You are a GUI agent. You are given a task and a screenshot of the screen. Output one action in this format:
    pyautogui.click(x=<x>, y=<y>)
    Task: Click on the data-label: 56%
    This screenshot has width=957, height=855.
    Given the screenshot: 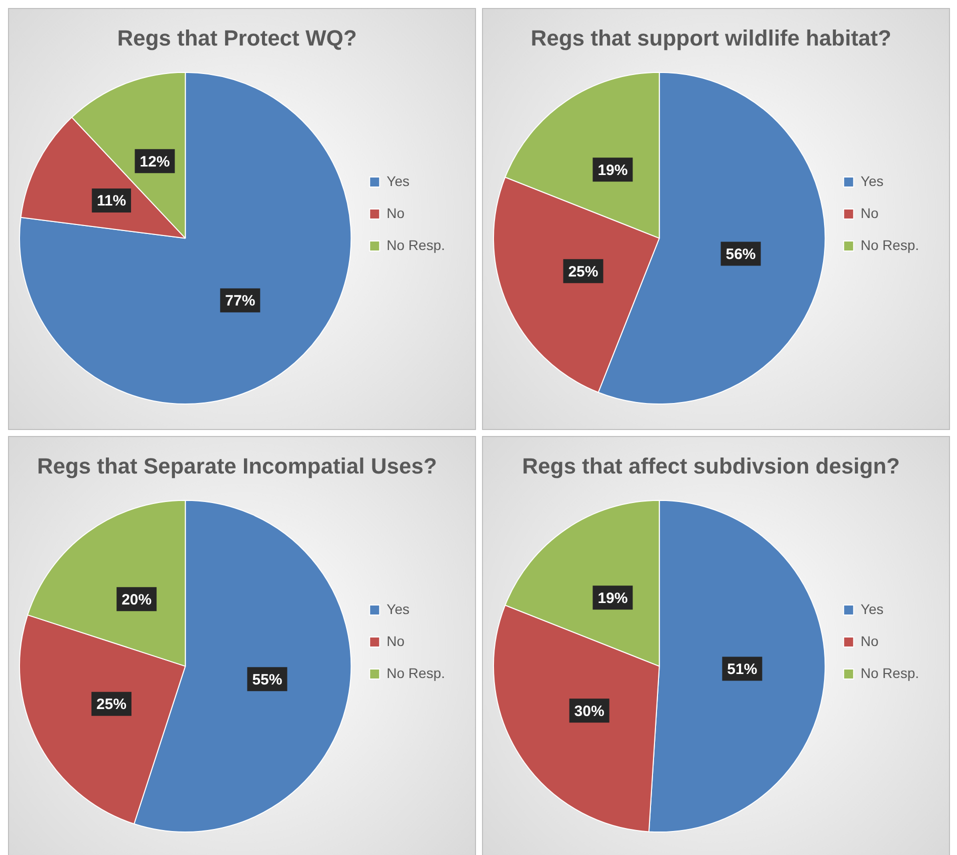 What is the action you would take?
    pyautogui.click(x=741, y=254)
    